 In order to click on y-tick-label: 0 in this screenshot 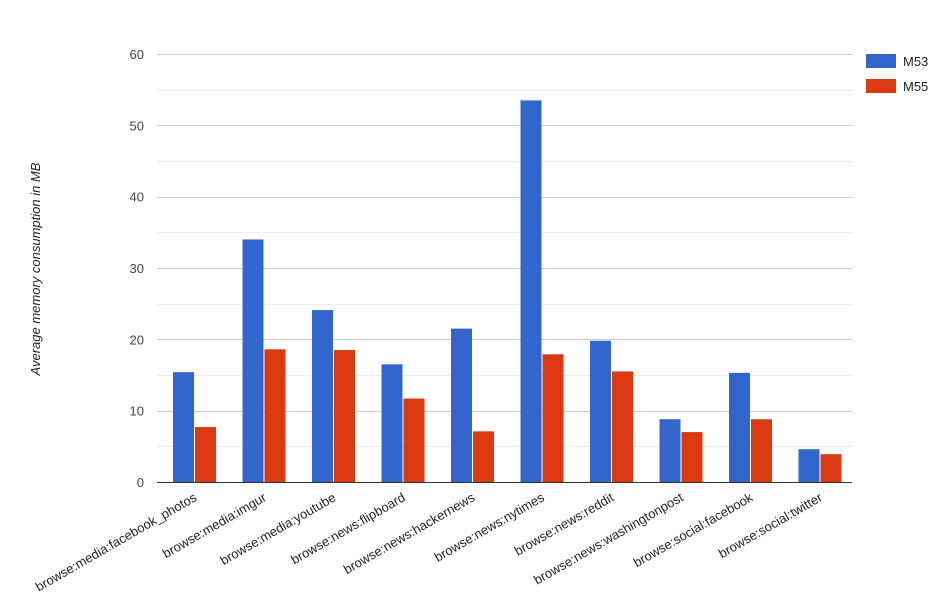, I will do `click(140, 482)`.